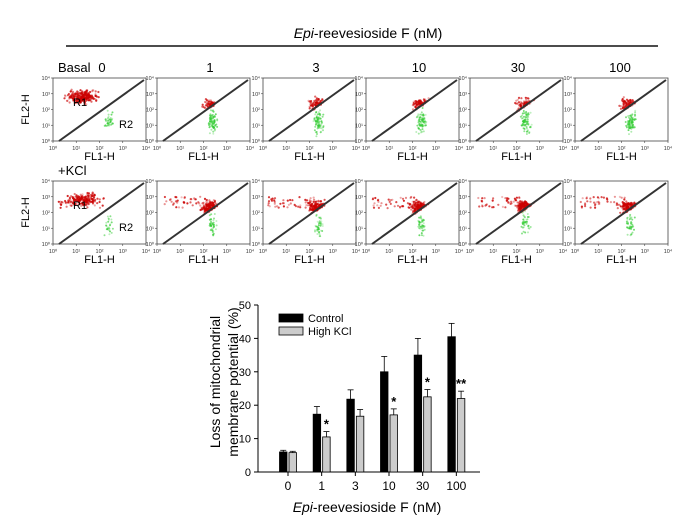  Describe the element at coordinates (389, 252) in the screenshot. I see `x-tick-label: 10¹` at that location.